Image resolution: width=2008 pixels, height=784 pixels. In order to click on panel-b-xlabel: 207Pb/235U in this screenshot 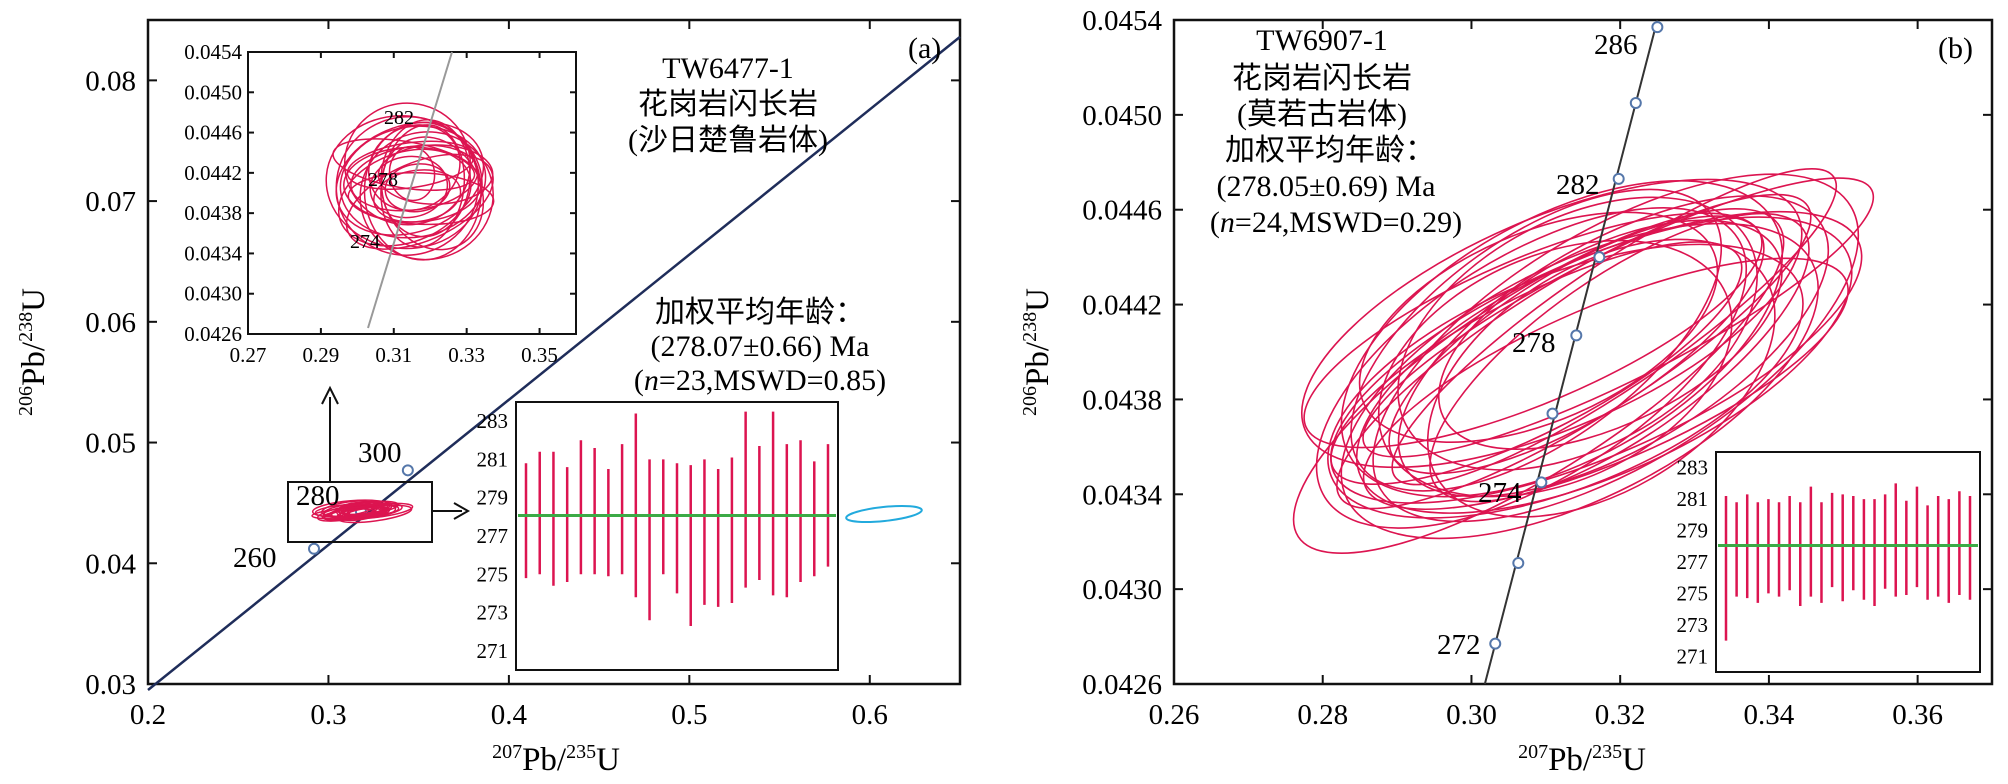, I will do `click(1582, 759)`.